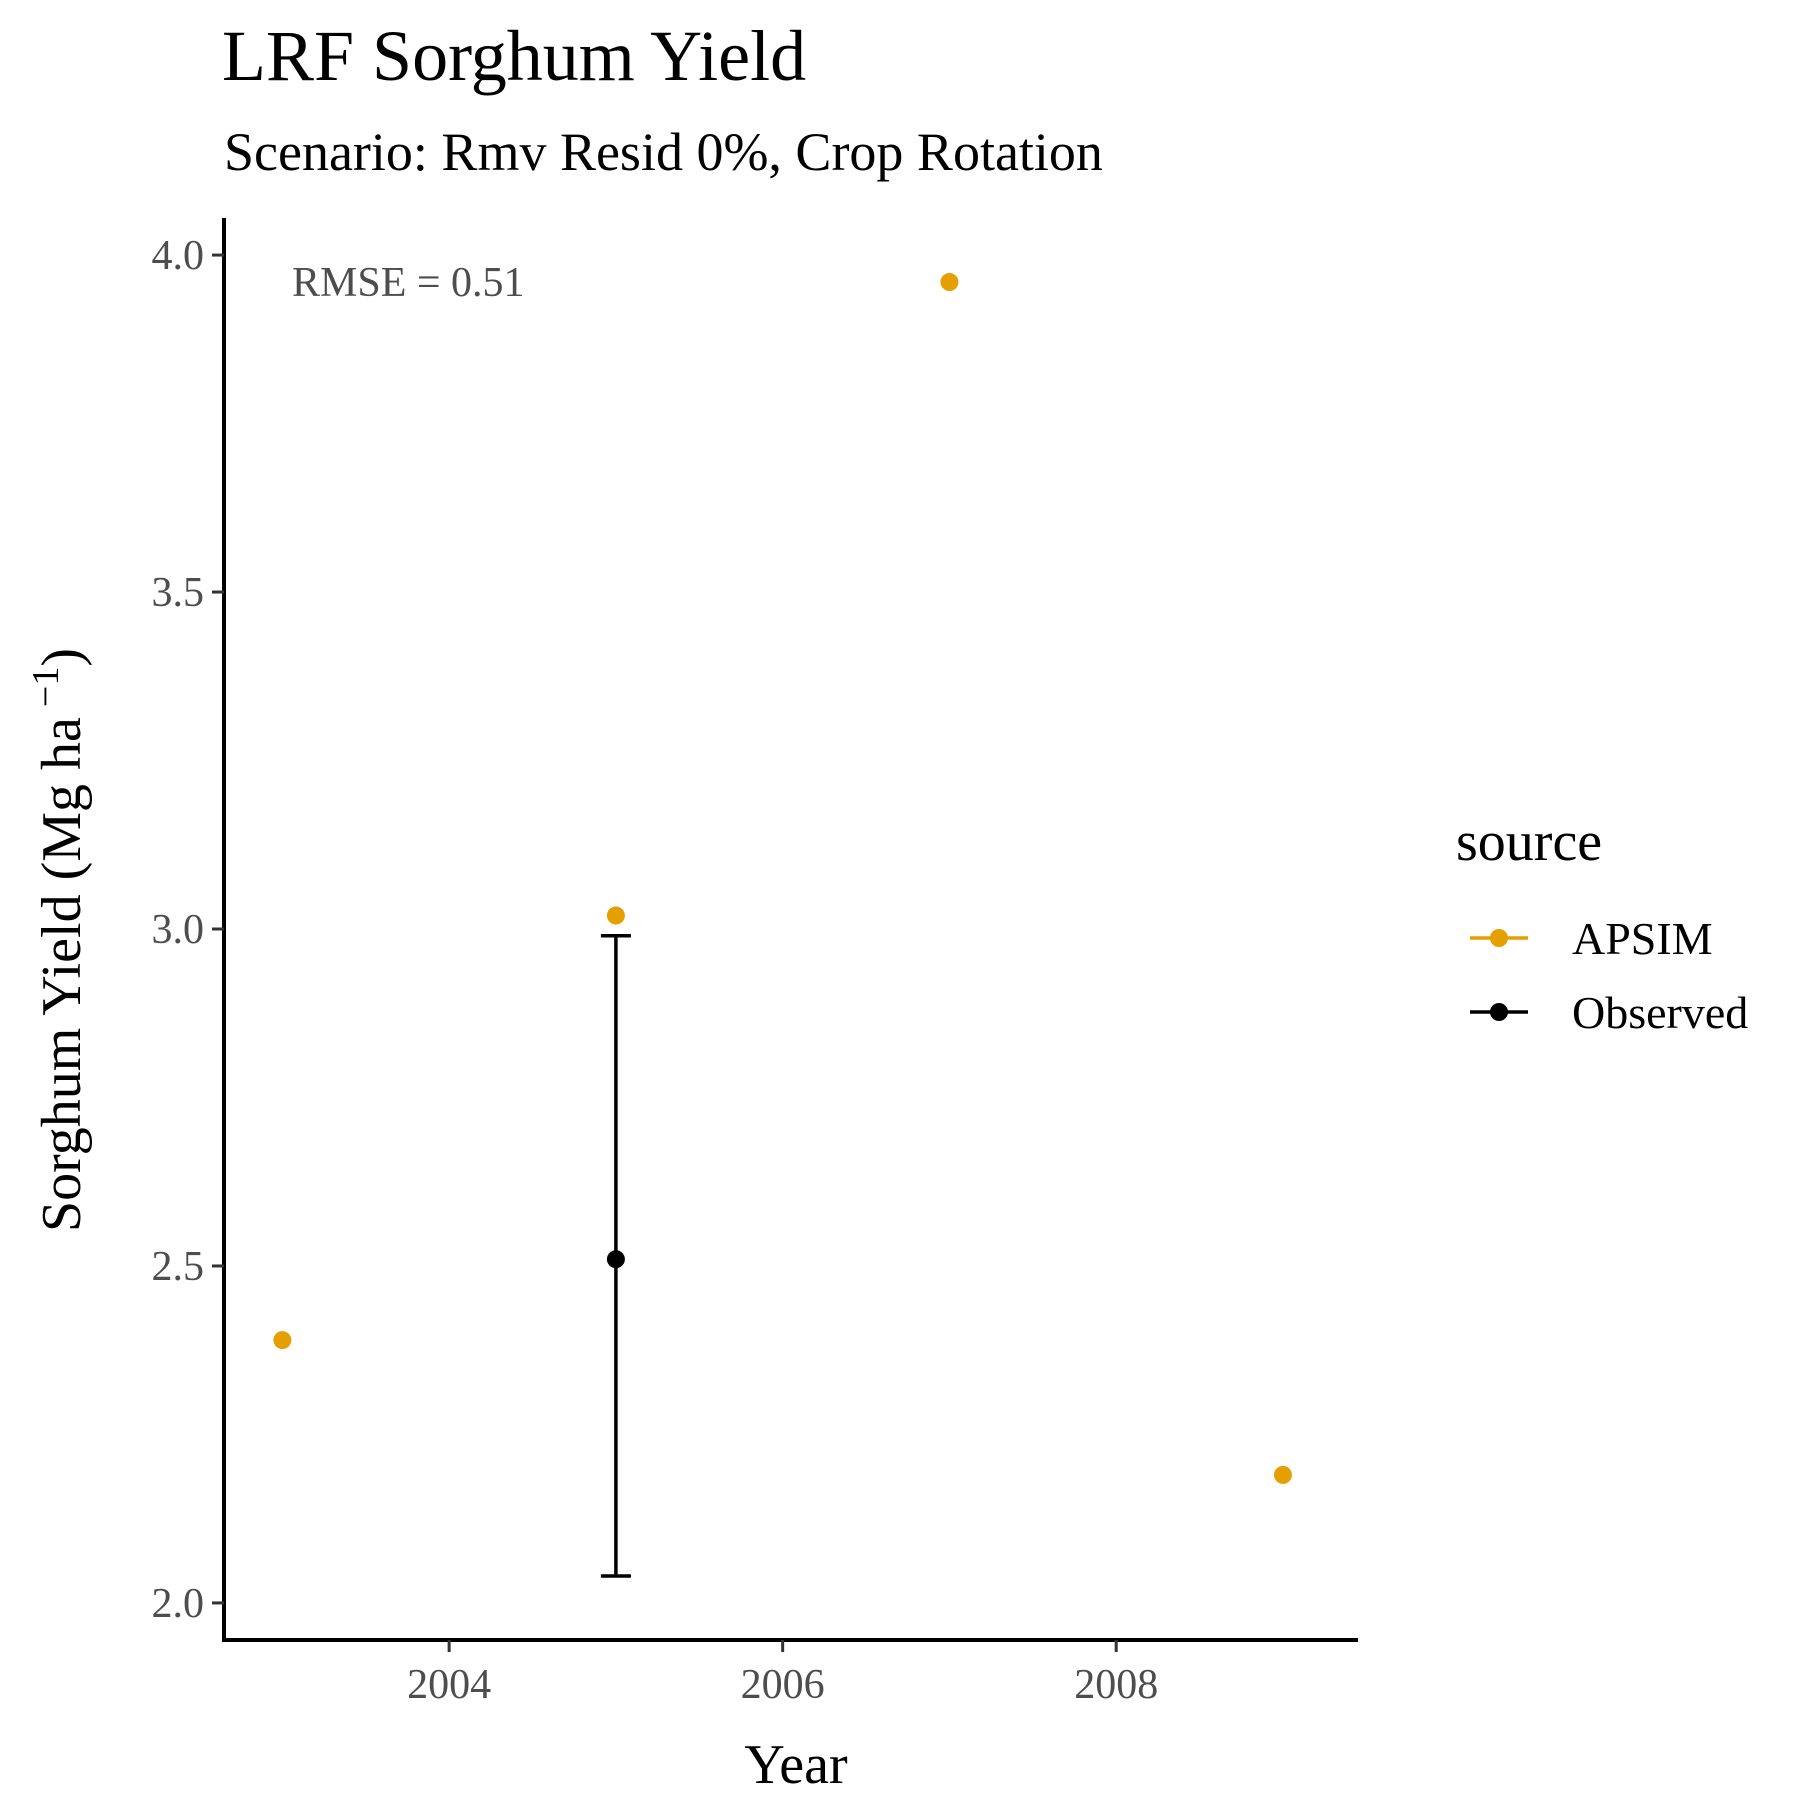 Image resolution: width=1800 pixels, height=1800 pixels. Describe the element at coordinates (1116, 1685) in the screenshot. I see `x-tick-label: 2008` at that location.